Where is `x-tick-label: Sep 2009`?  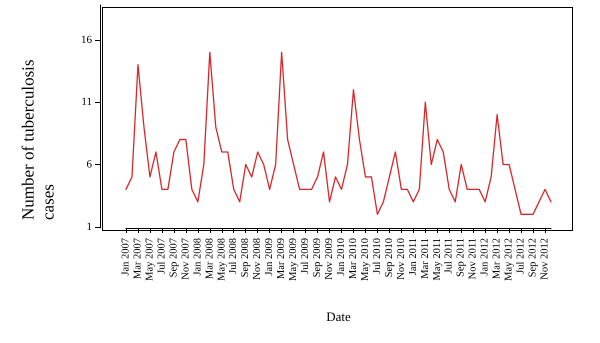
x-tick-label: Sep 2009 is located at coordinates (318, 258).